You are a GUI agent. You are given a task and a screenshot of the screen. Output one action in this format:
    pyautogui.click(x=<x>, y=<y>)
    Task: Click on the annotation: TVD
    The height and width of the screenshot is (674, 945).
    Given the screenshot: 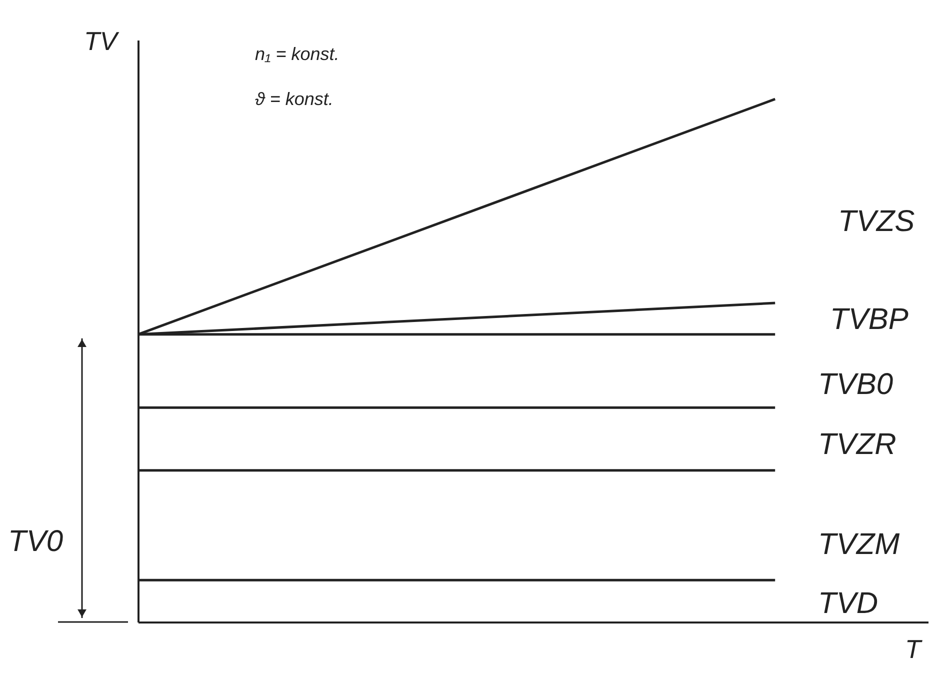 What is the action you would take?
    pyautogui.click(x=848, y=603)
    